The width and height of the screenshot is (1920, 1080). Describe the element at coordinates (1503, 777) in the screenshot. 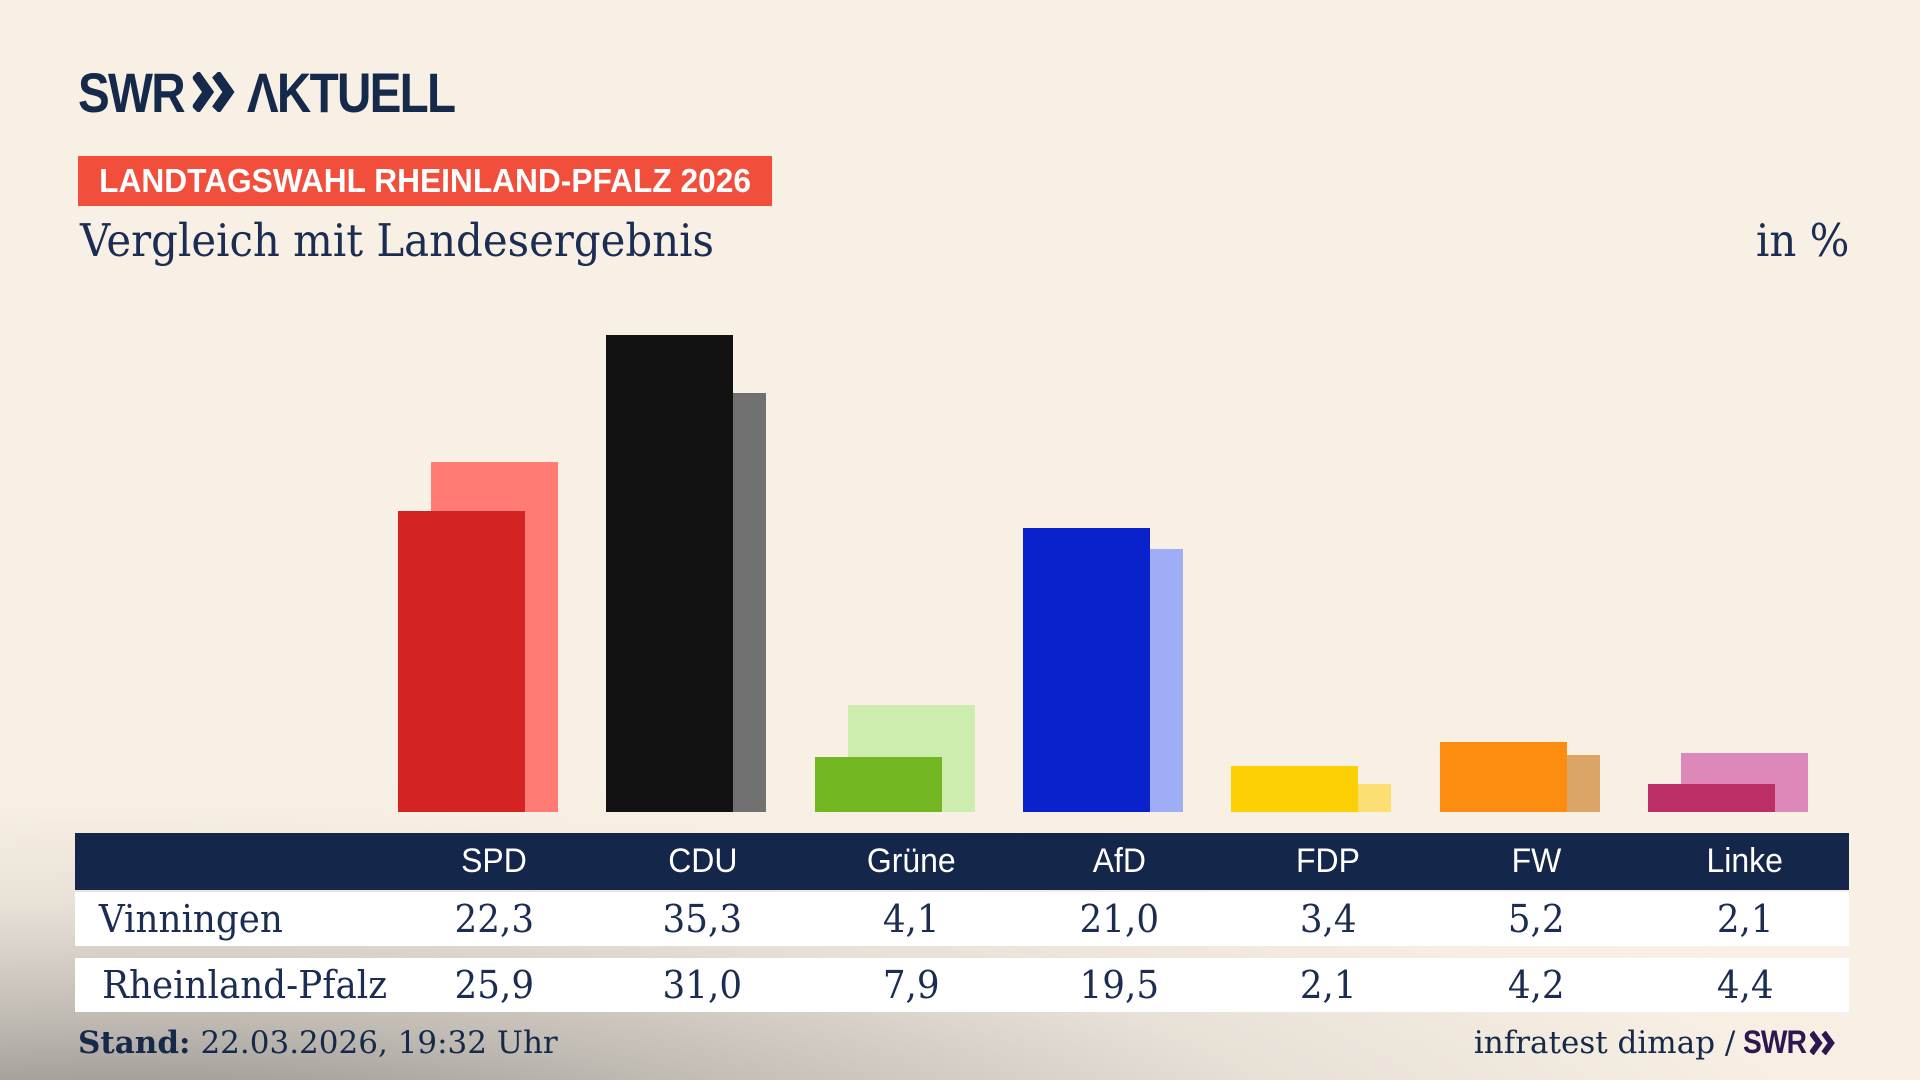

I see `bar-vinningen-fw` at that location.